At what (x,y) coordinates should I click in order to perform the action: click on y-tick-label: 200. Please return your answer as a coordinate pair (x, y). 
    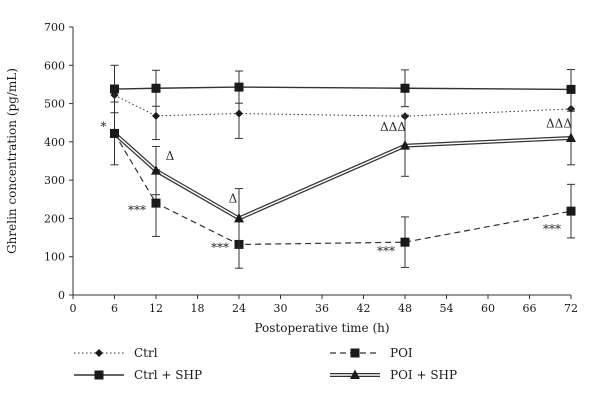
    Looking at the image, I should click on (54, 218).